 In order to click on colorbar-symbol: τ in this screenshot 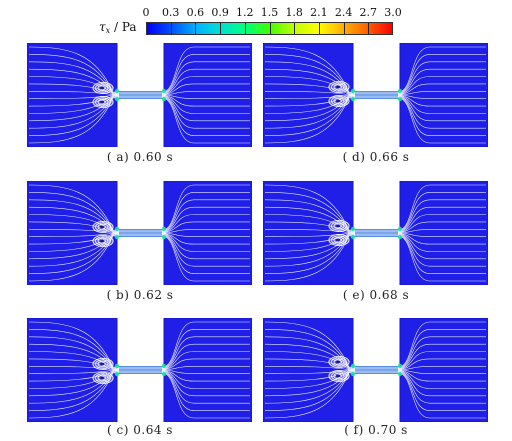, I will do `click(102, 27)`.